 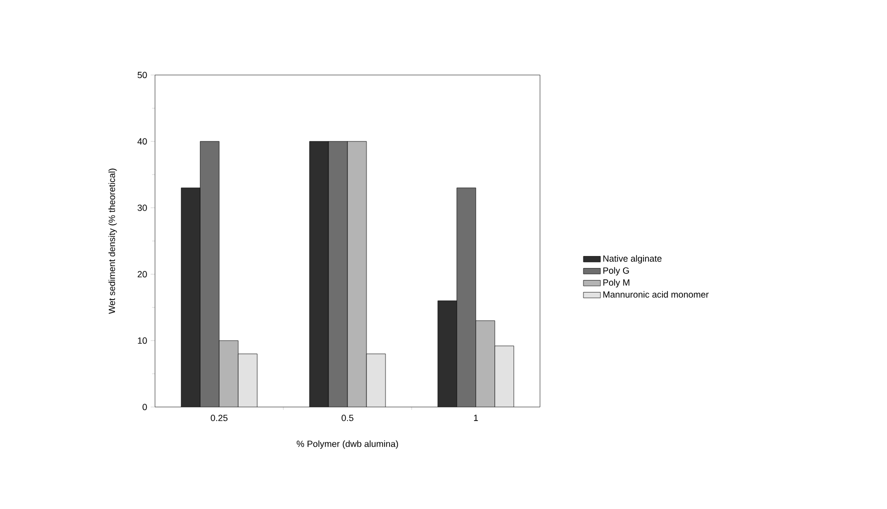 I want to click on y-tick-label: 0, so click(x=144, y=407).